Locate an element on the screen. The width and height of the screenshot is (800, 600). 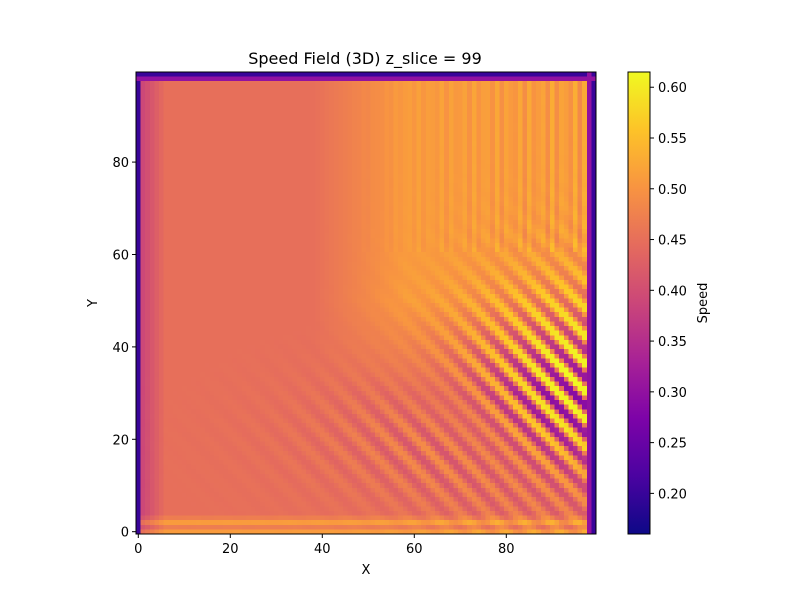
x-axis-label: X is located at coordinates (366, 570).